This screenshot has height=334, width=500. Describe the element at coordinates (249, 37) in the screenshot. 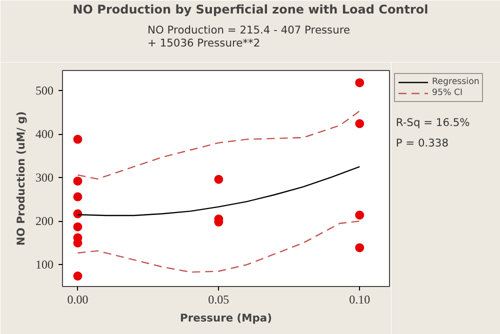

I see `chart-subtitle: NO Production = 215.4 - 407 Pressure + 15036 Pressure**2` at that location.